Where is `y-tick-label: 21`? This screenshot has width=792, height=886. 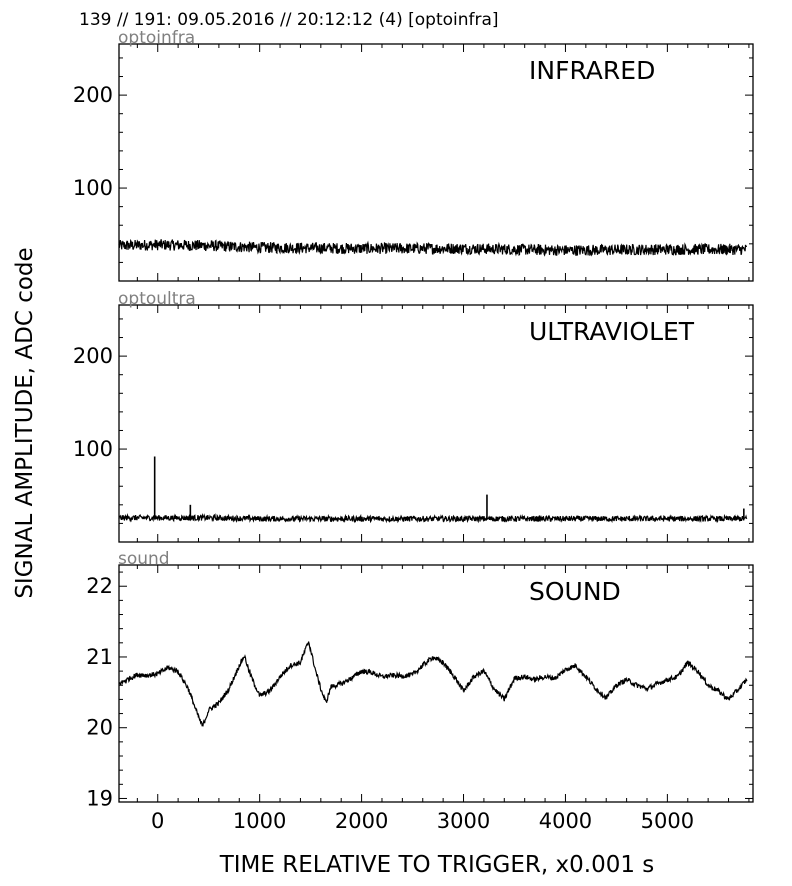
y-tick-label: 21 is located at coordinates (99, 657).